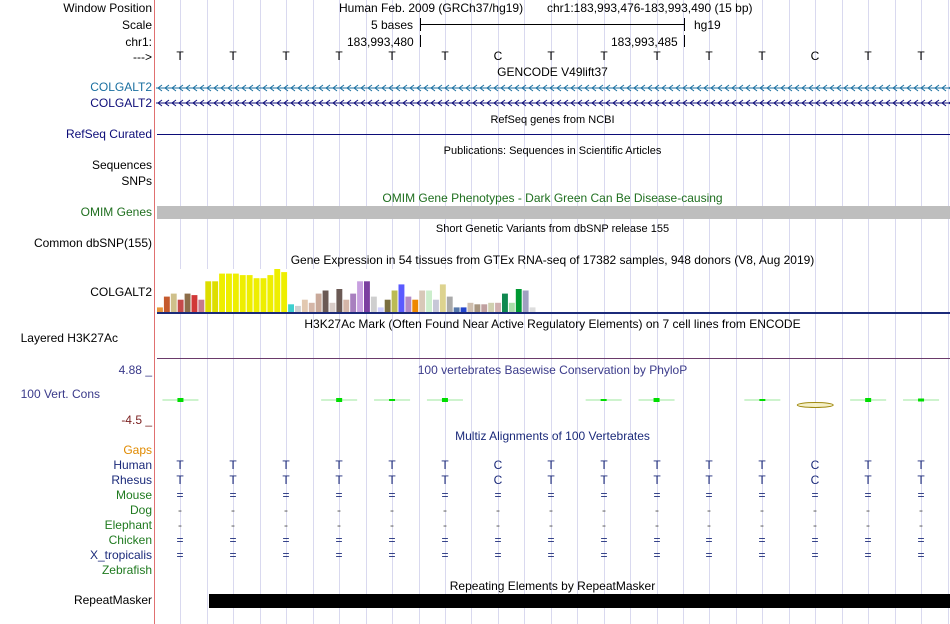 The height and width of the screenshot is (624, 950). What do you see at coordinates (142, 57) in the screenshot?
I see `strand-label: --->` at bounding box center [142, 57].